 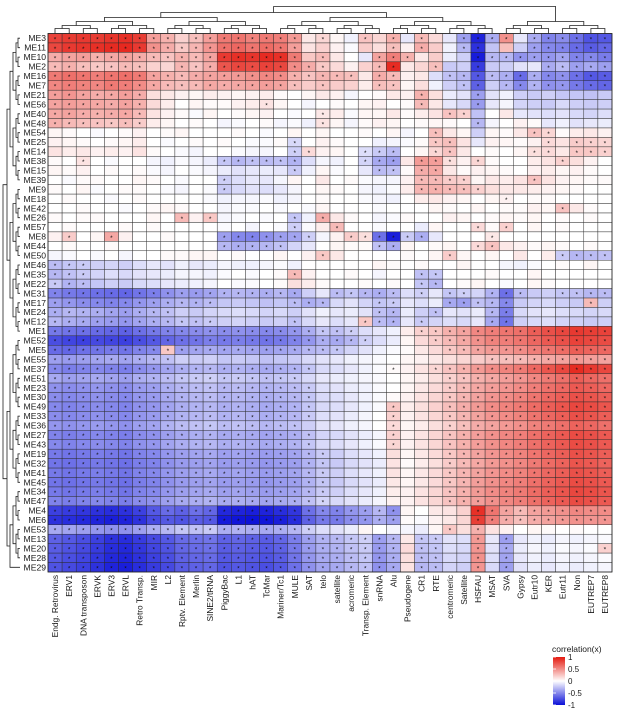 What do you see at coordinates (252, 582) in the screenshot?
I see `column-label: hAT` at bounding box center [252, 582].